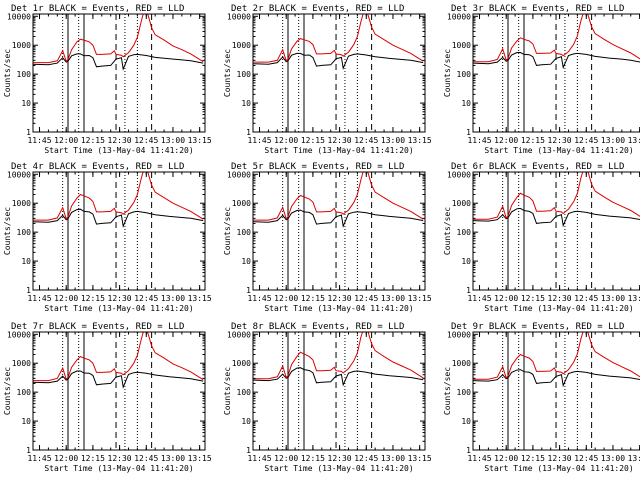  What do you see at coordinates (317, 327) in the screenshot?
I see `panel-title: Det 8r BLACK = Events, RED = LLD` at bounding box center [317, 327].